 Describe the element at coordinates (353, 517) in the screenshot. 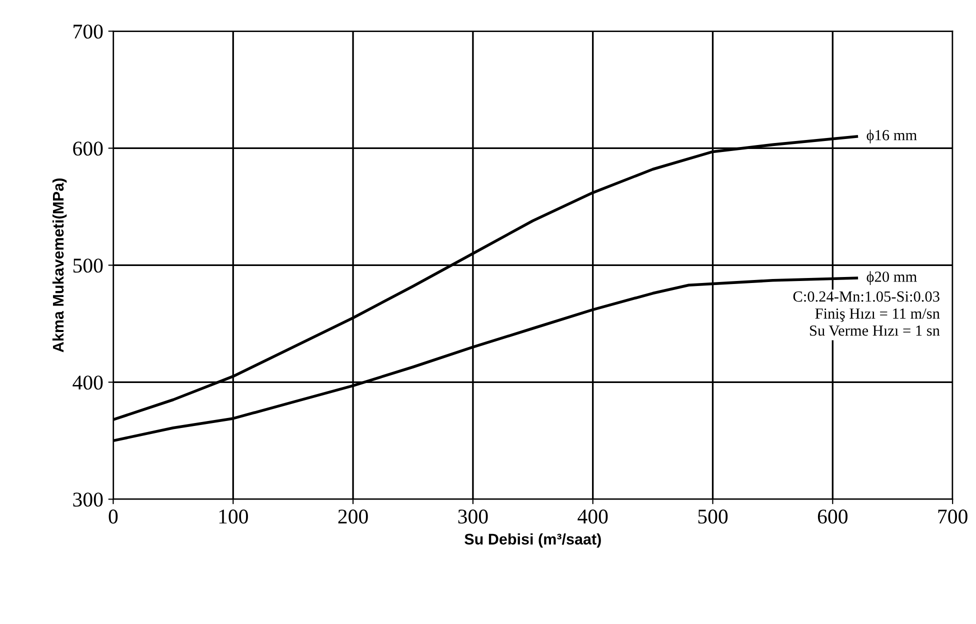

I see `x-tick-label: 200` at that location.